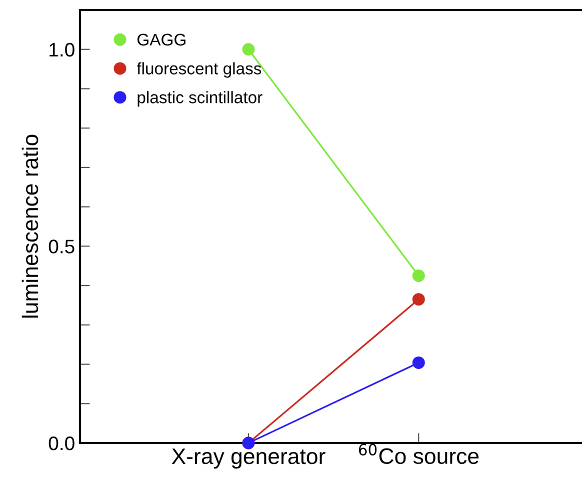 Image resolution: width=582 pixels, height=481 pixels. Describe the element at coordinates (62, 49) in the screenshot. I see `y-tick-label: 1.0` at that location.